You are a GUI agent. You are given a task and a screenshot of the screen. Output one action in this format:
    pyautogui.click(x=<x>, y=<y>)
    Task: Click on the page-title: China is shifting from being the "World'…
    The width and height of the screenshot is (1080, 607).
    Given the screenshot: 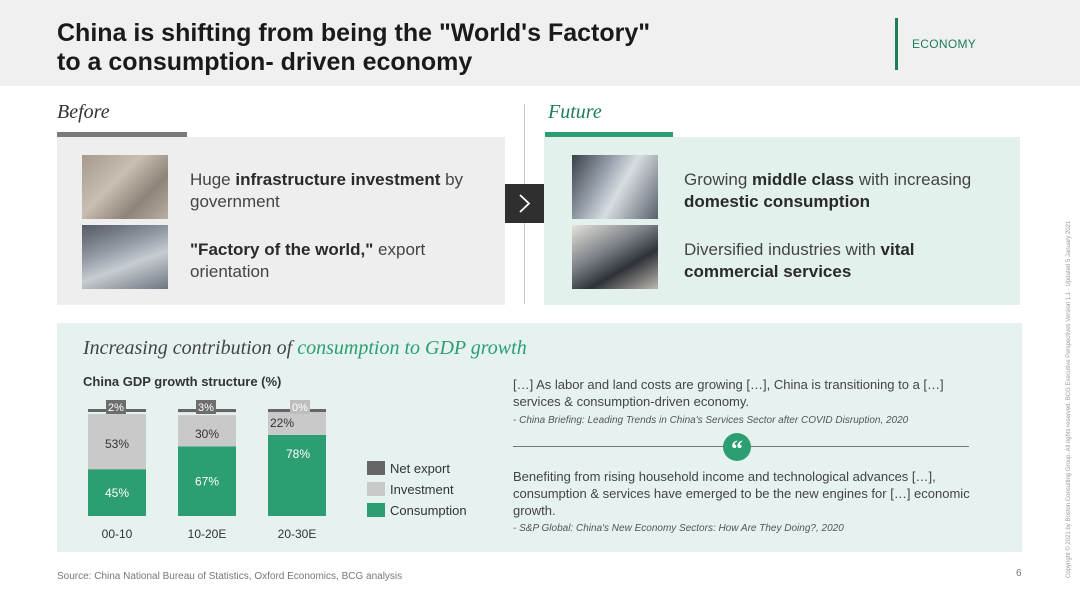 What is the action you would take?
    pyautogui.click(x=437, y=48)
    